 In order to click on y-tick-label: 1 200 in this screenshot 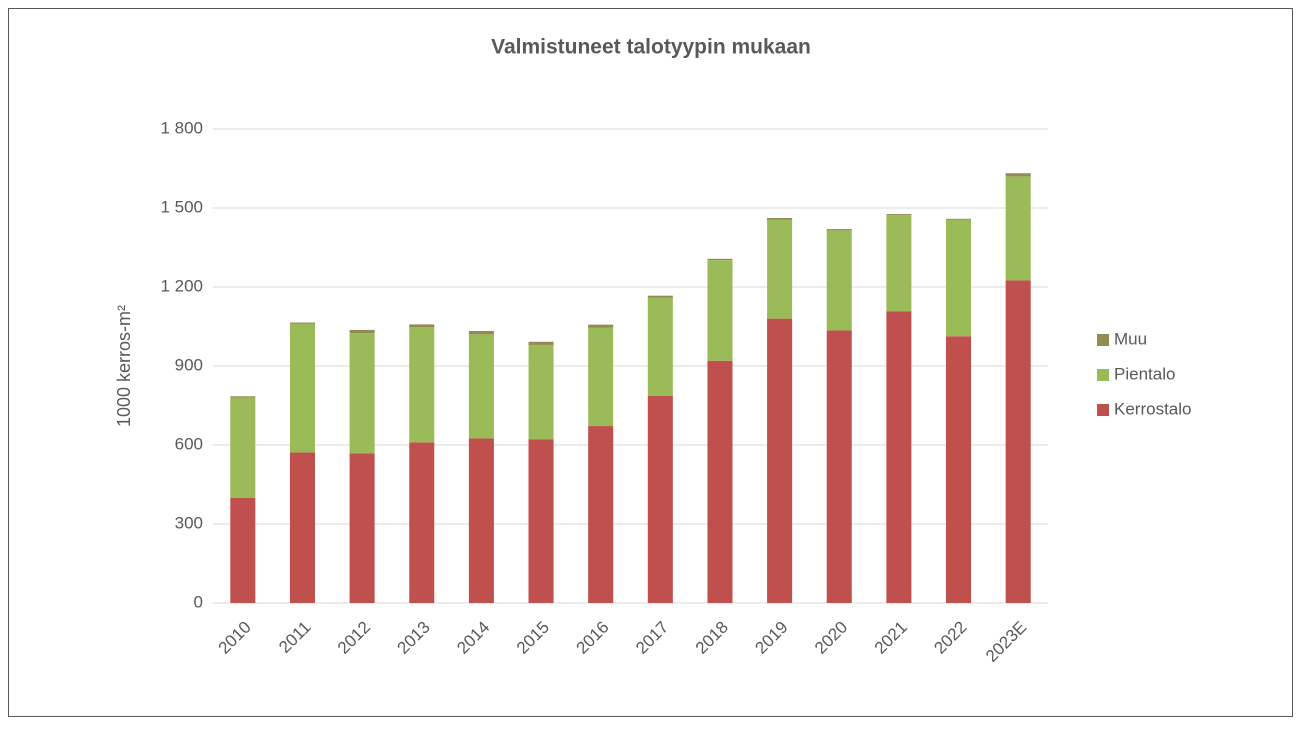, I will do `click(181, 285)`.